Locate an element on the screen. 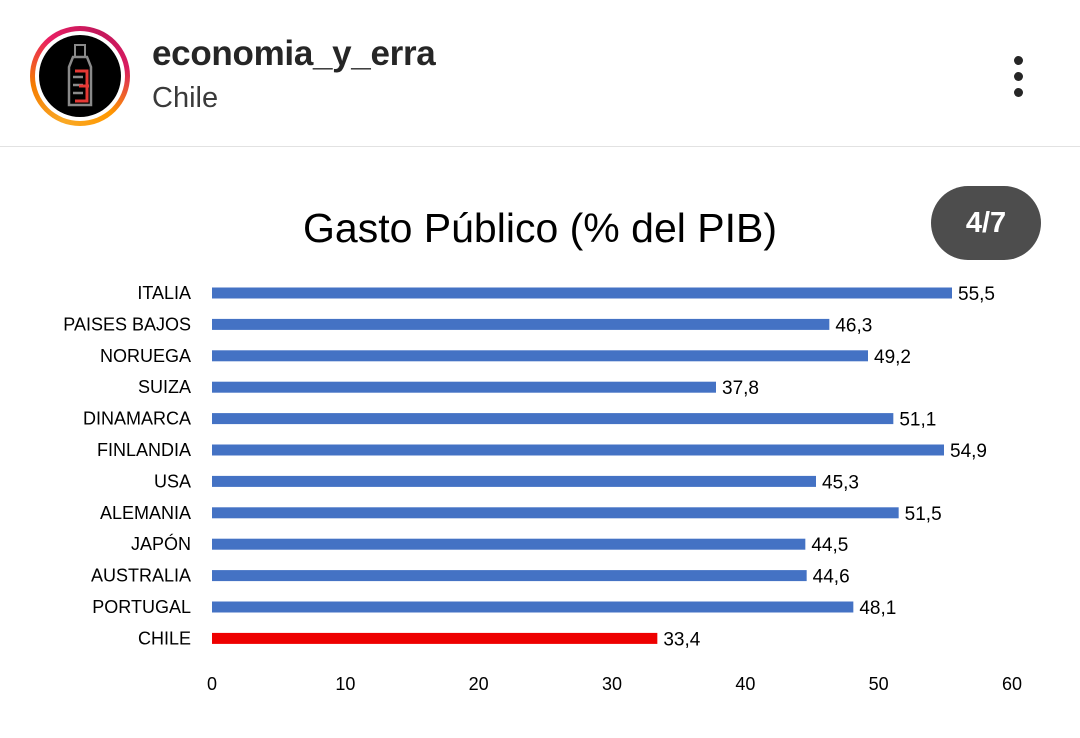 Image resolution: width=1080 pixels, height=738 pixels. bar-italia is located at coordinates (582, 293).